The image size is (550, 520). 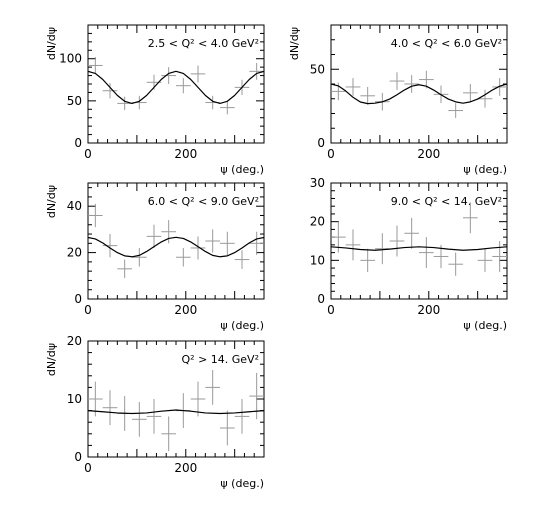 What do you see at coordinates (70, 59) in the screenshot?
I see `y-tick-label: 100` at bounding box center [70, 59].